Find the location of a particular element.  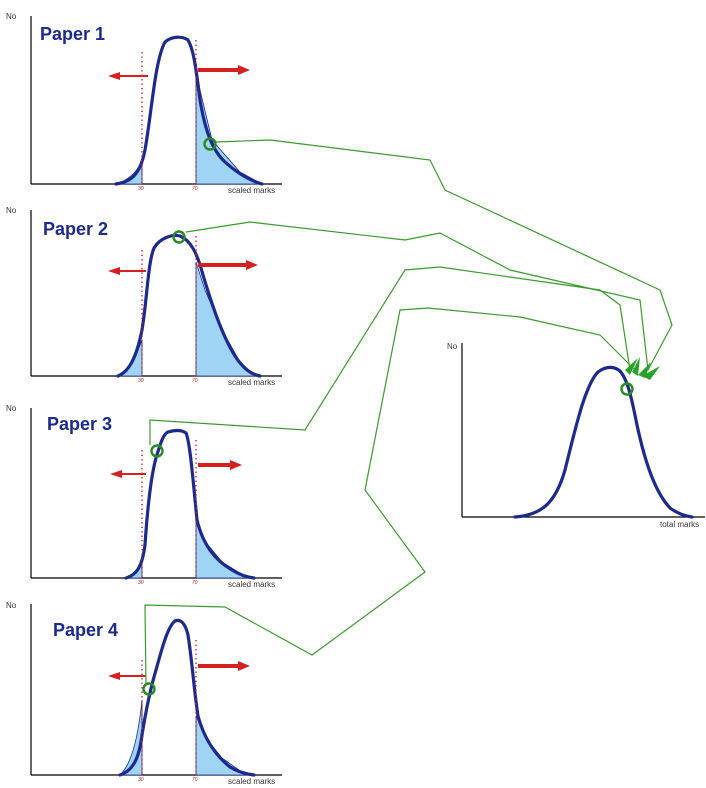

paper-3-title: Paper 3 is located at coordinates (79, 424).